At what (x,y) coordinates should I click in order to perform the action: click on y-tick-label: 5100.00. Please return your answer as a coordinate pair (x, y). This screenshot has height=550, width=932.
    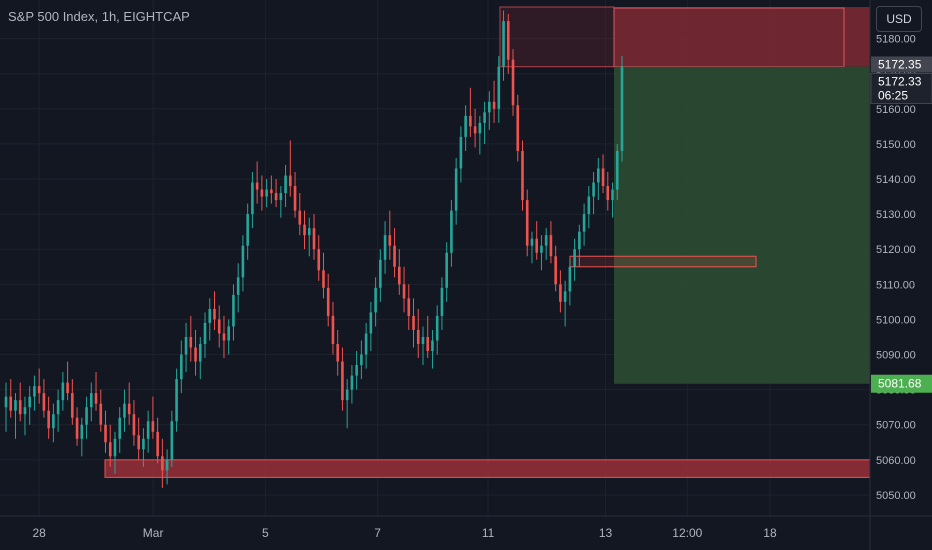
    Looking at the image, I should click on (896, 320).